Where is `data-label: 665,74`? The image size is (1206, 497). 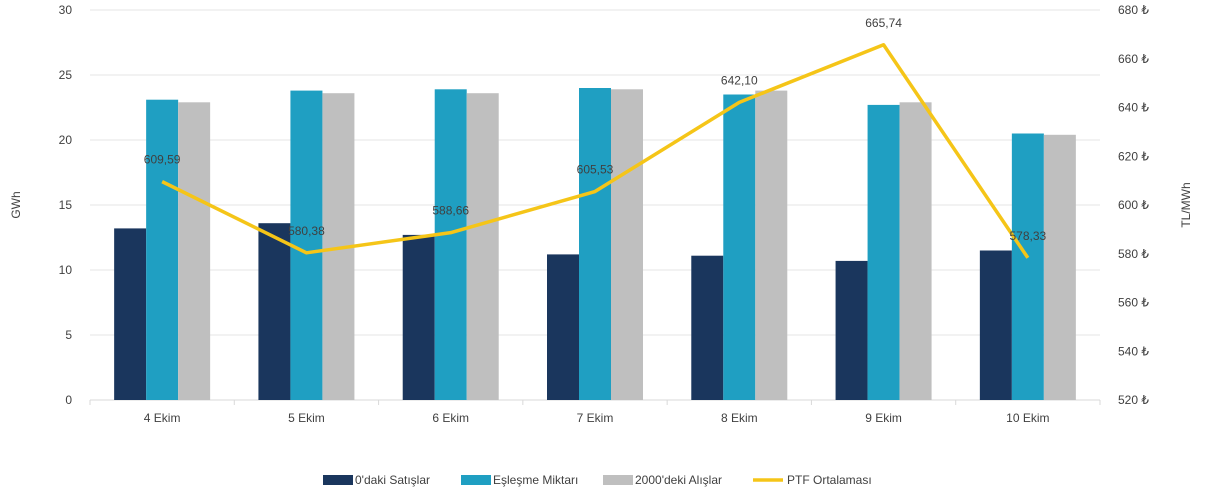 data-label: 665,74 is located at coordinates (883, 23).